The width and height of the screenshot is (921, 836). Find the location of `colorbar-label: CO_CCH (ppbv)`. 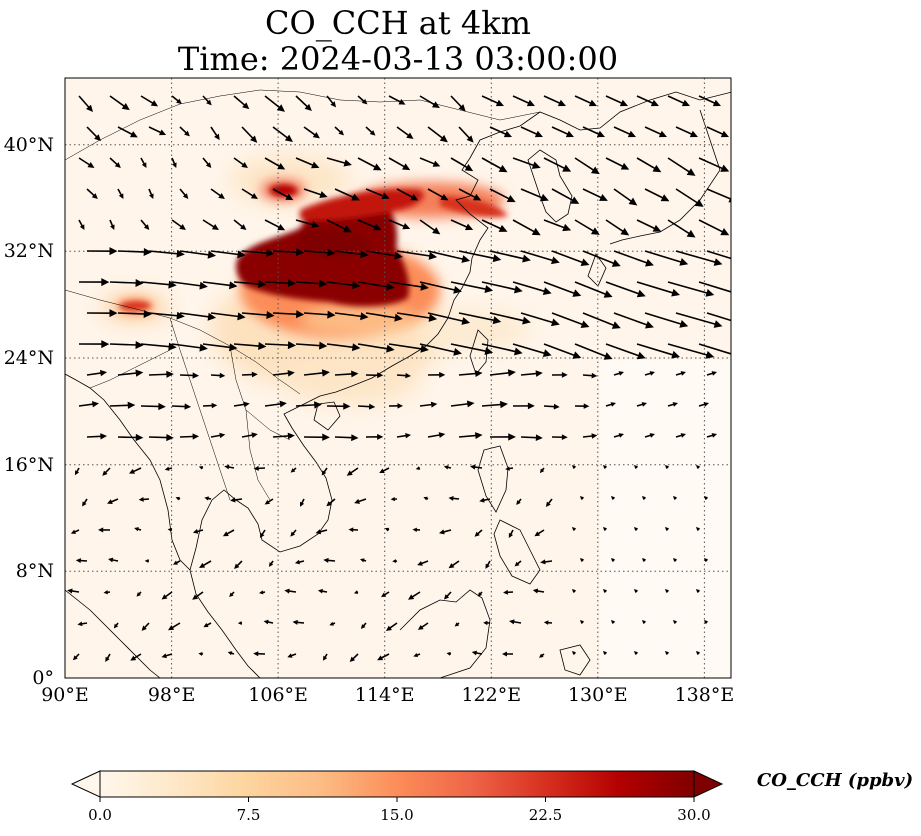

colorbar-label: CO_CCH (ppbv) is located at coordinates (835, 780).